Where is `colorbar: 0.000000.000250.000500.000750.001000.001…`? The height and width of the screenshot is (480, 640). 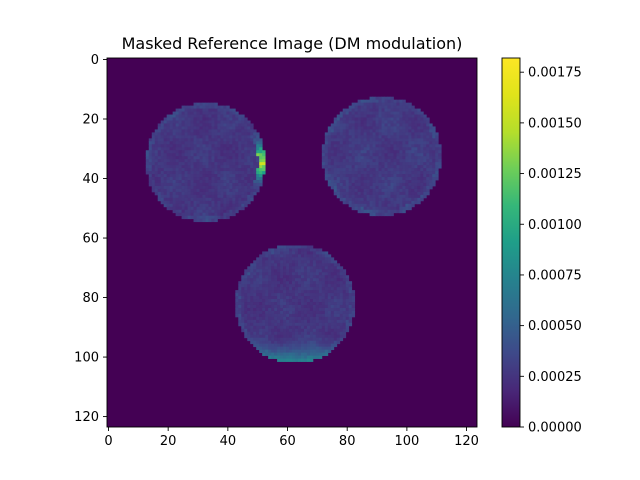 colorbar: 0.000000.000250.000500.000750.001000.001… is located at coordinates (541, 246).